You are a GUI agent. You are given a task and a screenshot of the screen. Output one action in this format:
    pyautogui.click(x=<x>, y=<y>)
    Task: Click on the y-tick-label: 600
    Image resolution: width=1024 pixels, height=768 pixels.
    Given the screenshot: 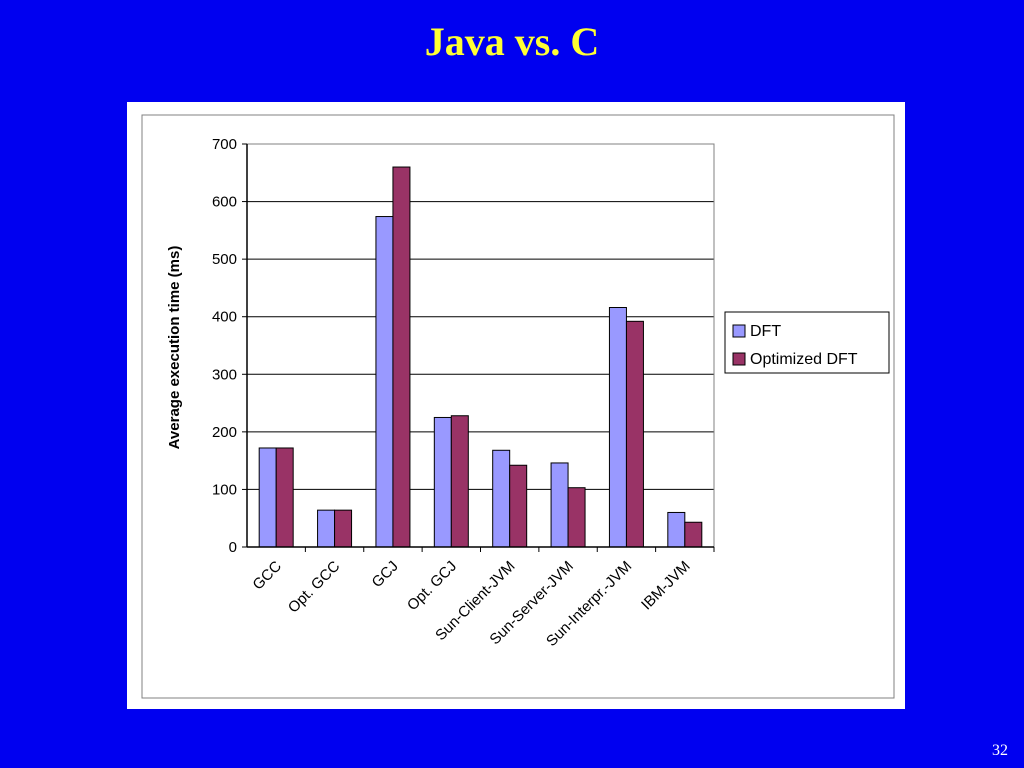 What is the action you would take?
    pyautogui.click(x=224, y=202)
    